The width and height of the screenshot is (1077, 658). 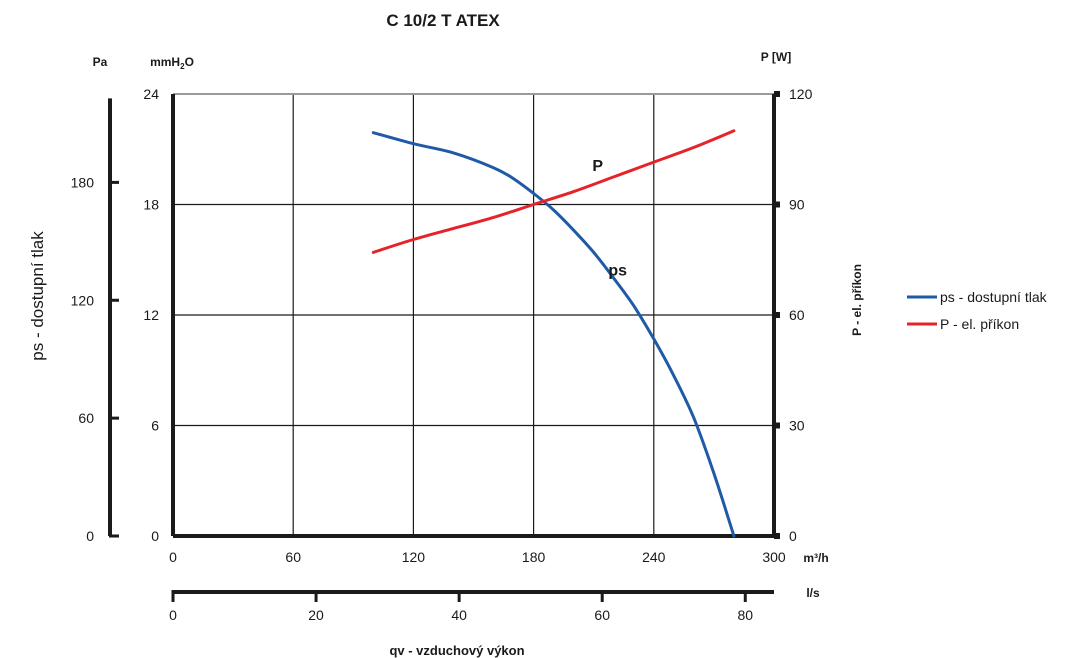 I want to click on y-unit-pa: Pa, so click(x=100, y=62).